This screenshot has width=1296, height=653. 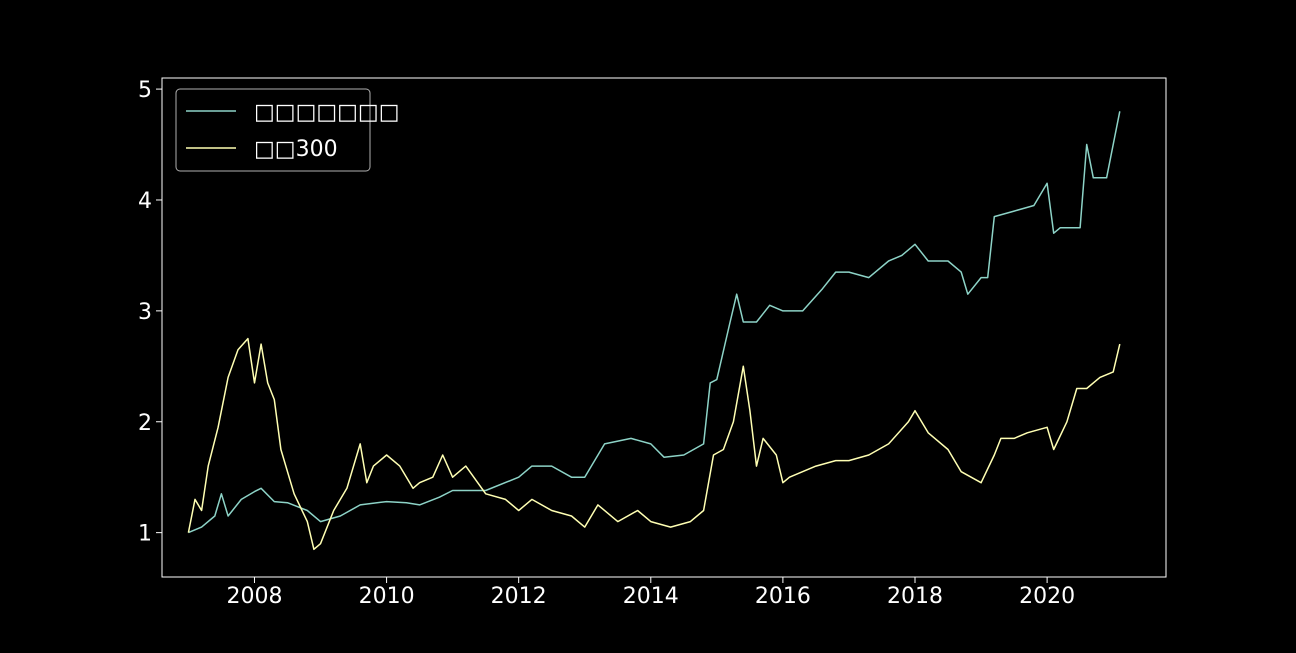 What do you see at coordinates (651, 596) in the screenshot?
I see `x-tick-label-2014: 2014` at bounding box center [651, 596].